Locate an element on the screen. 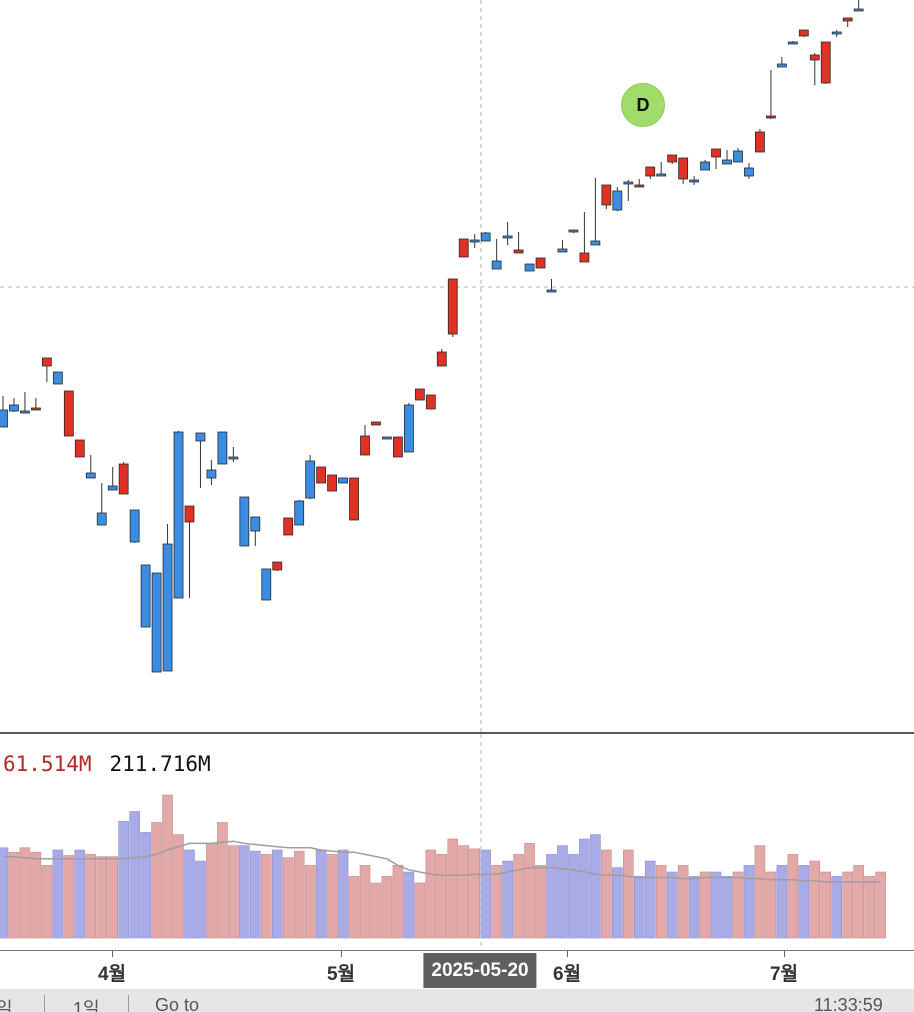  time-axis-line is located at coordinates (457, 950).